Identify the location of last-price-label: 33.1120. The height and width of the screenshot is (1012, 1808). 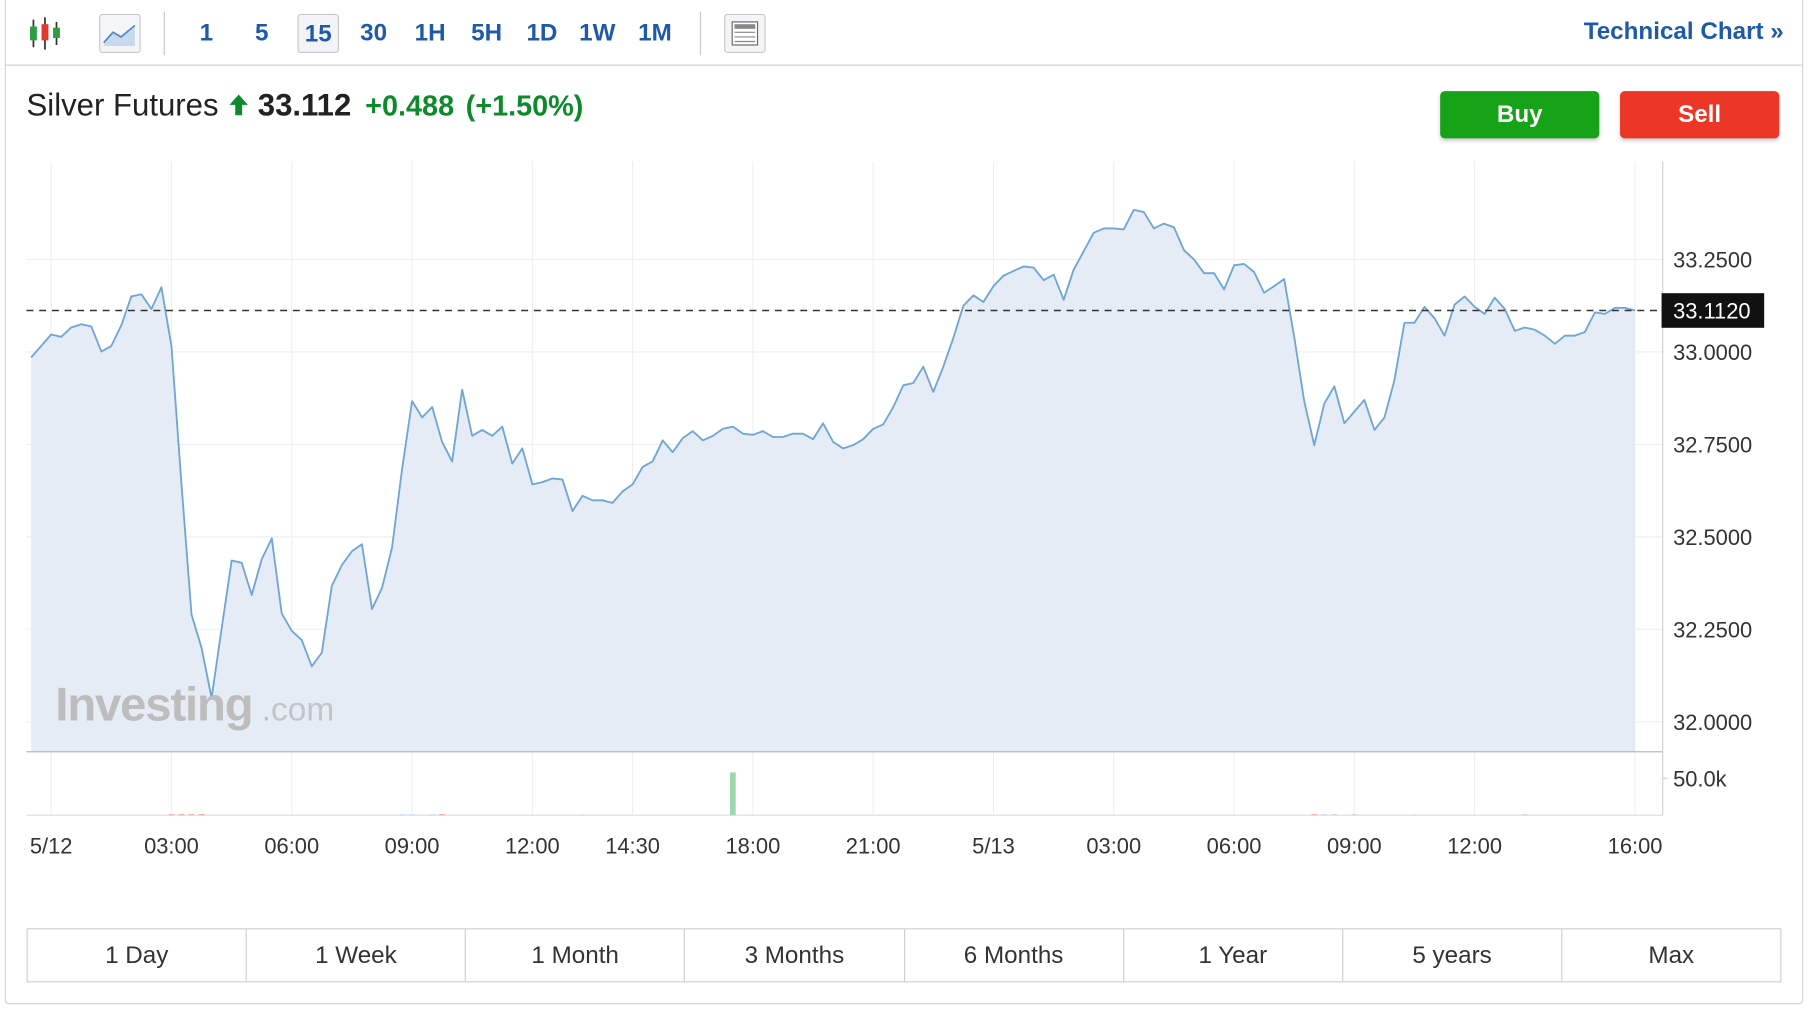
(1712, 311).